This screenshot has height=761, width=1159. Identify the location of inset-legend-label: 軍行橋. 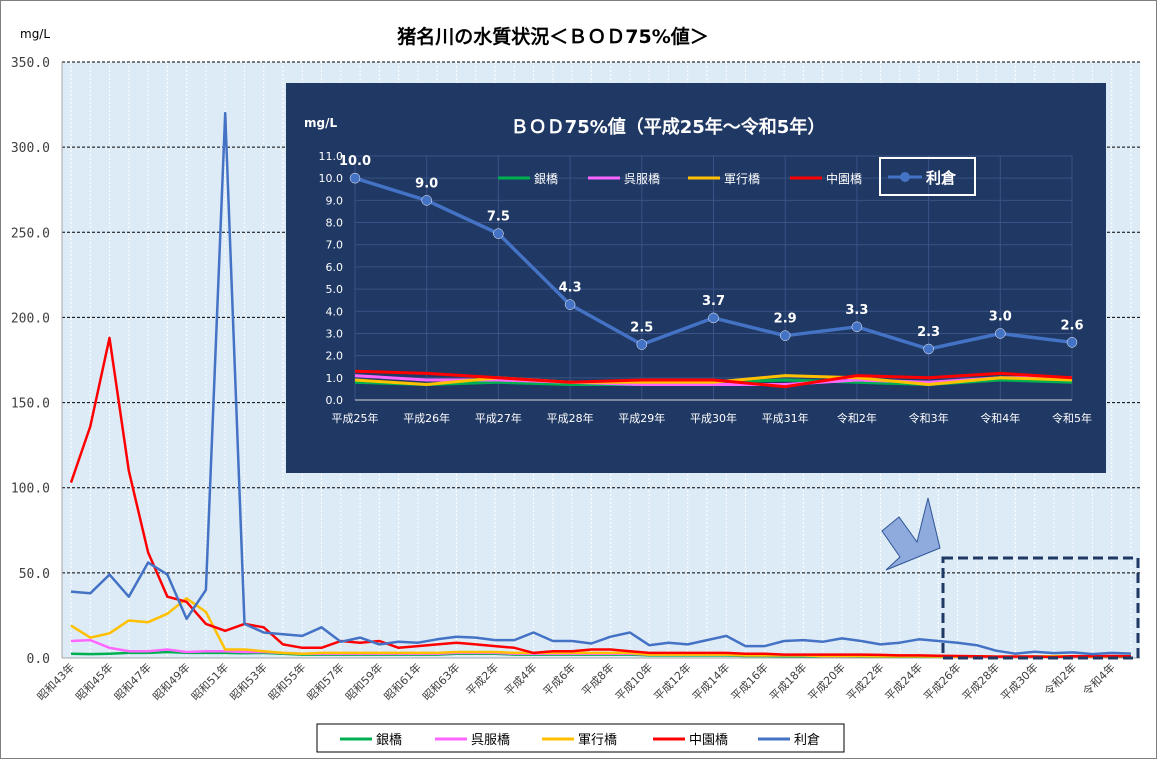
(742, 179).